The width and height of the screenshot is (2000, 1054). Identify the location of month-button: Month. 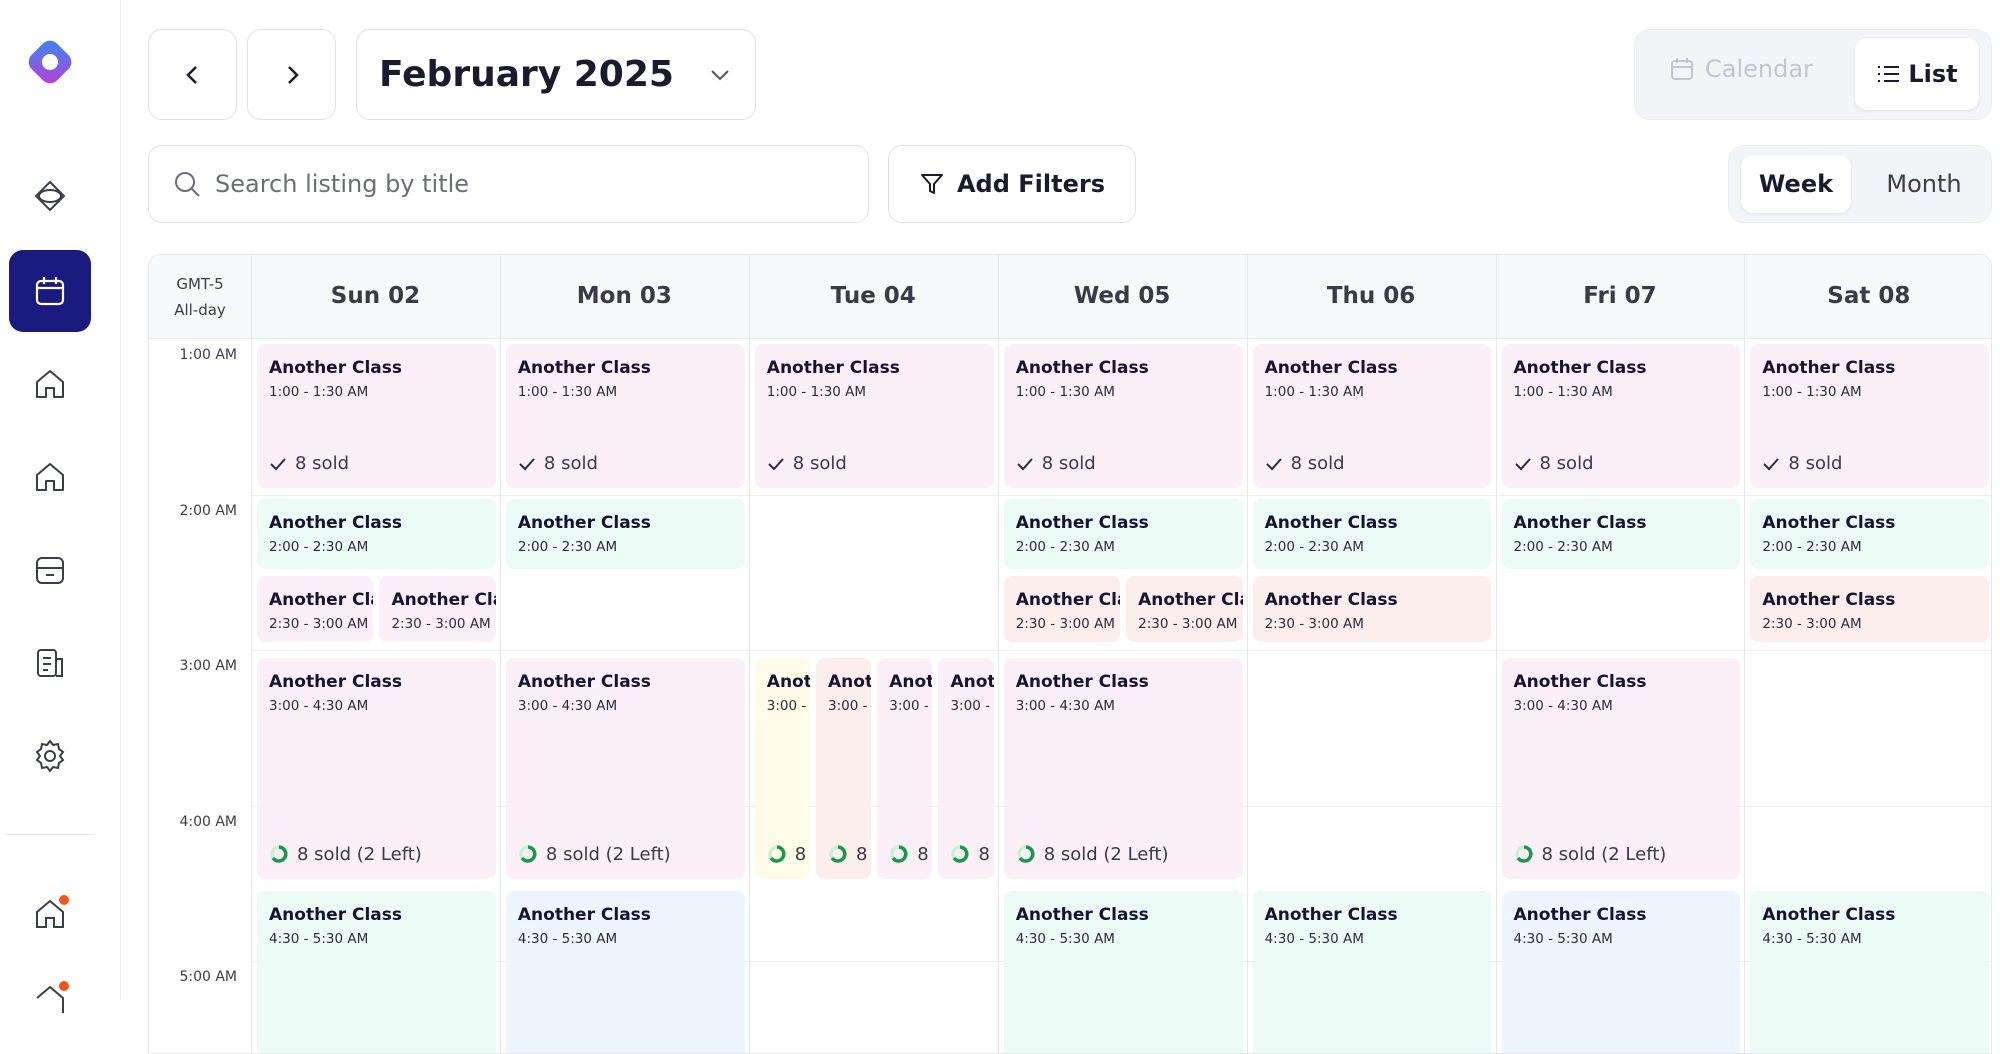
(1924, 184).